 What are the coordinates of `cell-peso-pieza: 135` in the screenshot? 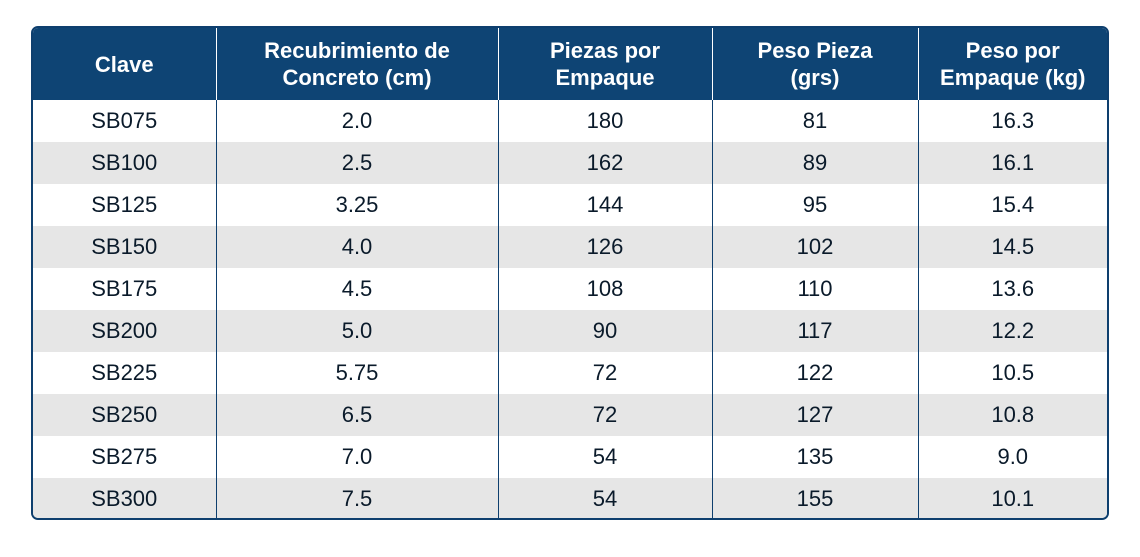 It's located at (815, 457).